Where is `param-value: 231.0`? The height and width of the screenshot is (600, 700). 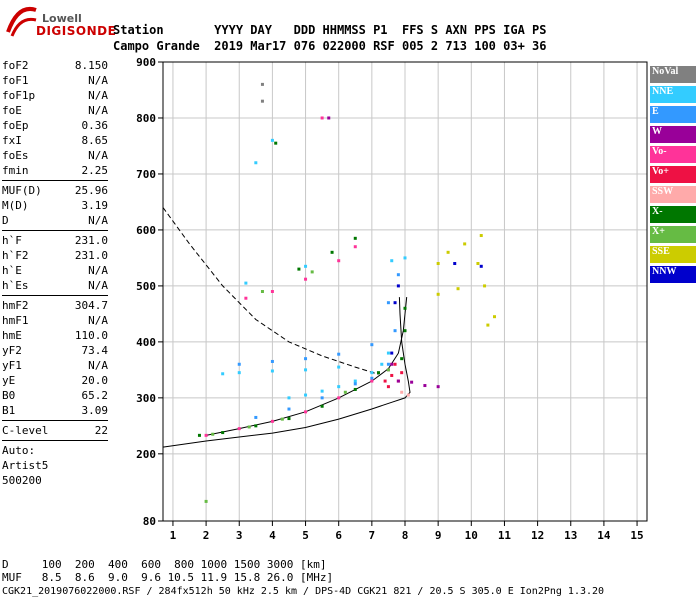
param-value: 231.0 is located at coordinates (91, 255).